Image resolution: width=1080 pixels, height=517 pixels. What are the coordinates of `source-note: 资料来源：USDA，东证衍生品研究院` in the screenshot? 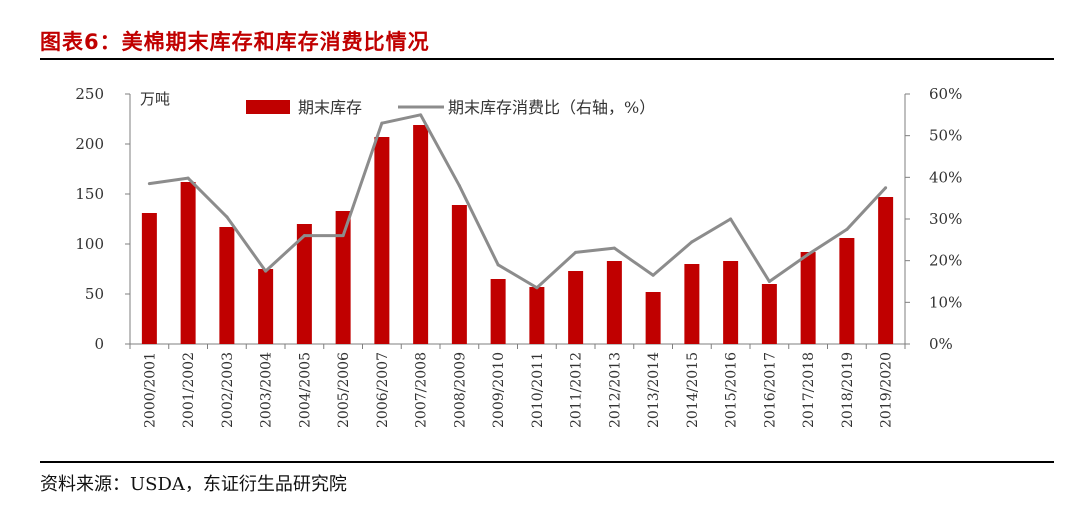 It's located at (193, 484).